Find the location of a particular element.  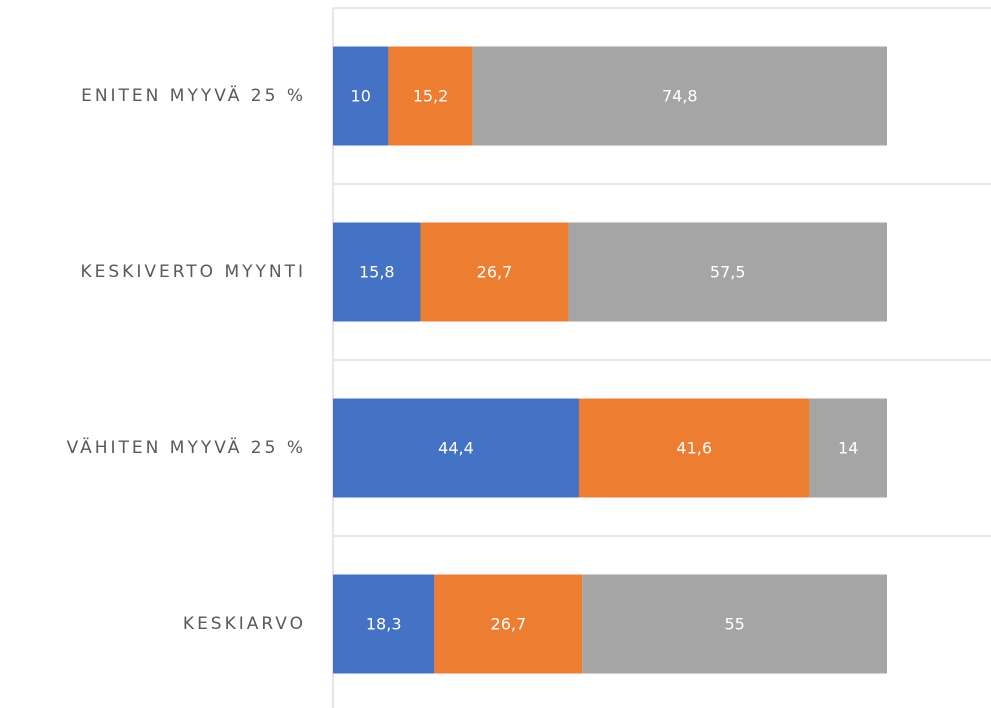

data-label: 18,3 is located at coordinates (384, 624).